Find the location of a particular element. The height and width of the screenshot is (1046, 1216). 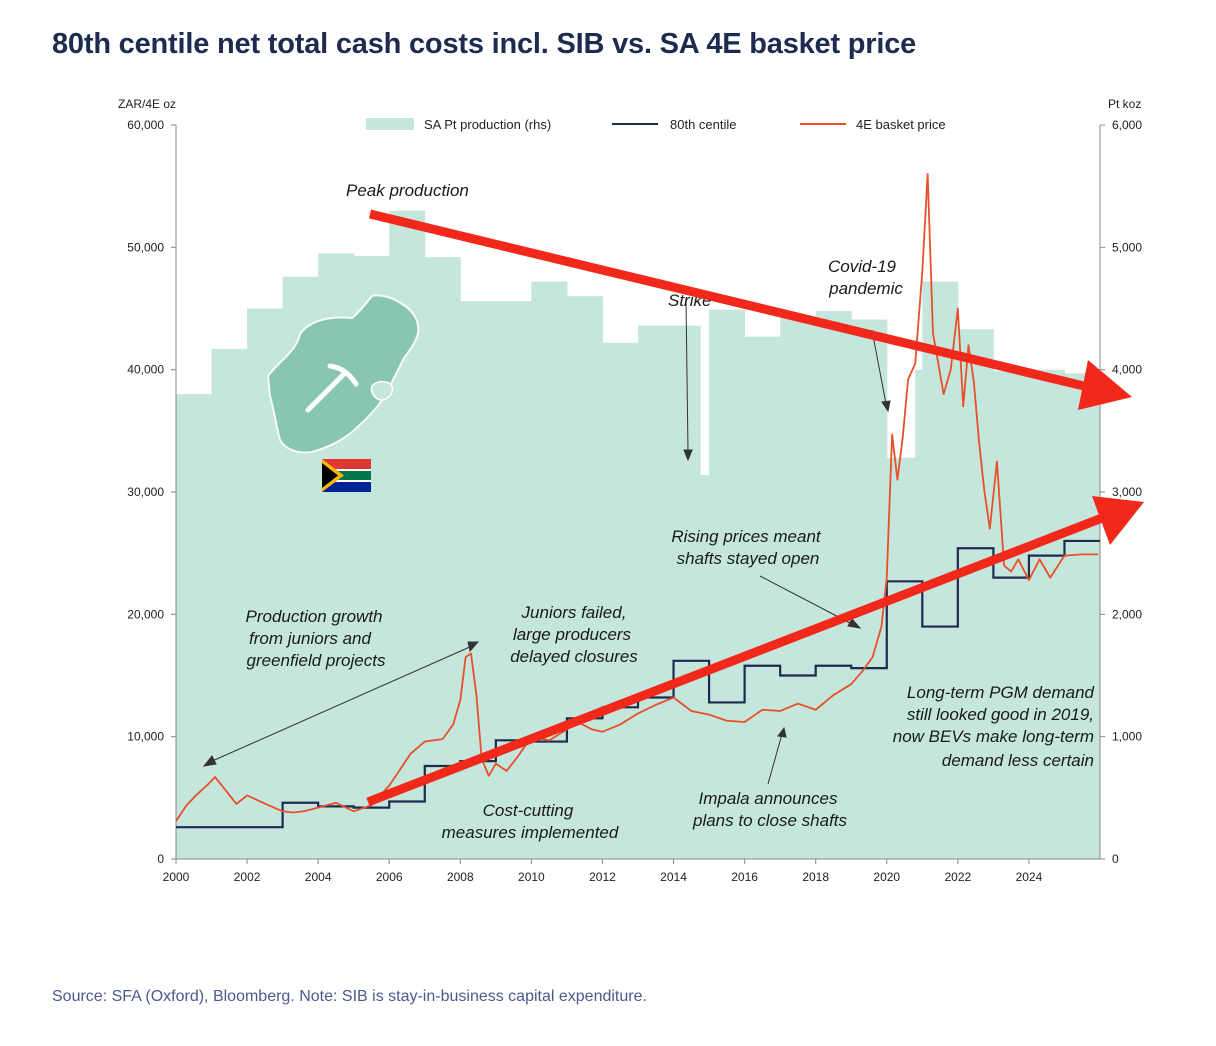

annotation-growth-1: Production growth is located at coordinates (313, 616).